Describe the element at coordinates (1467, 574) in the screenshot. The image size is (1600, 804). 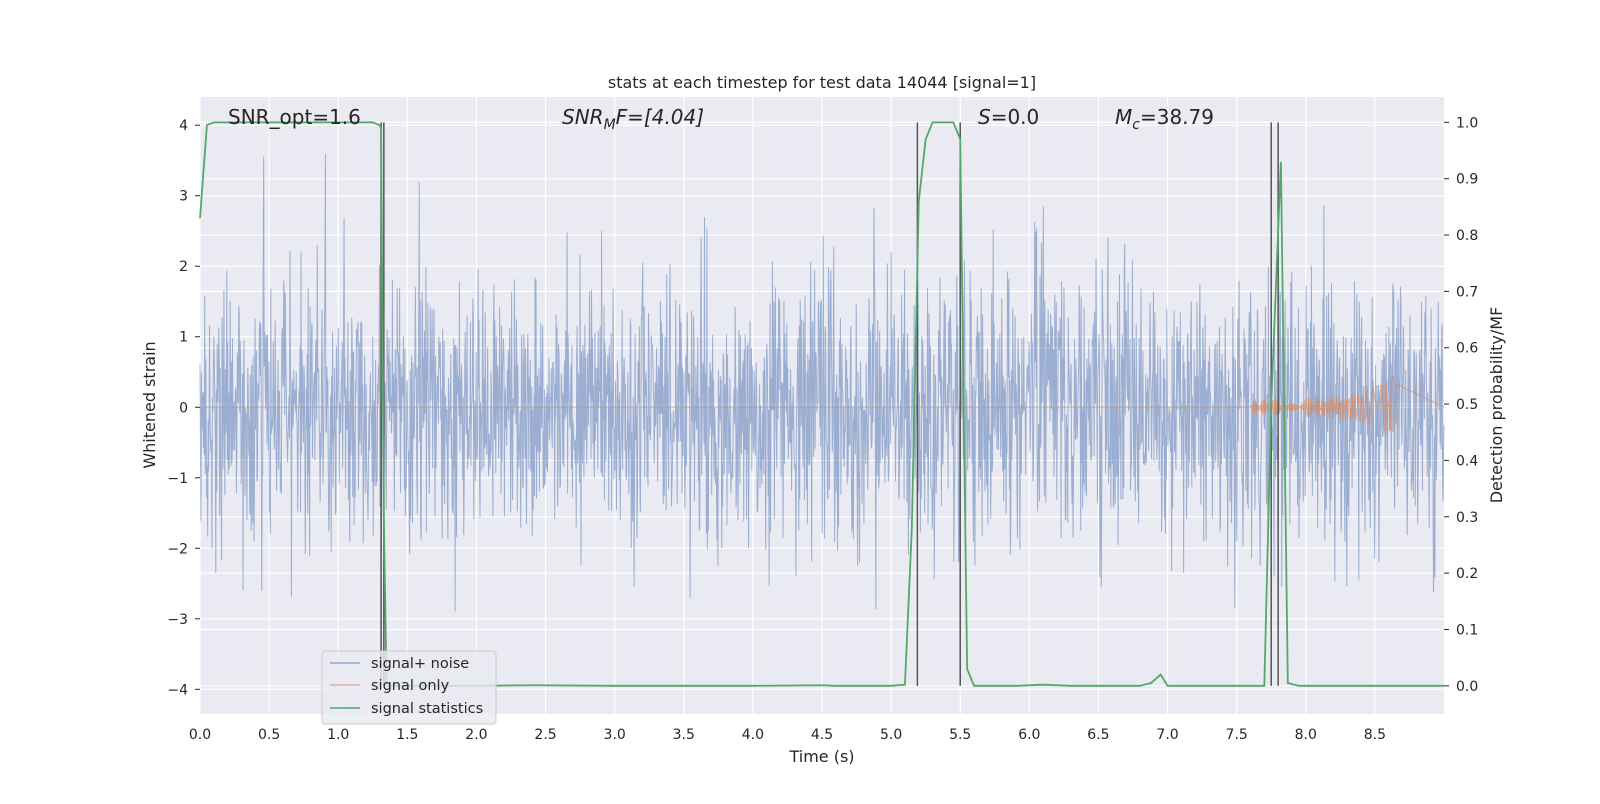
I see `y-tick-label-right: 0.2` at that location.